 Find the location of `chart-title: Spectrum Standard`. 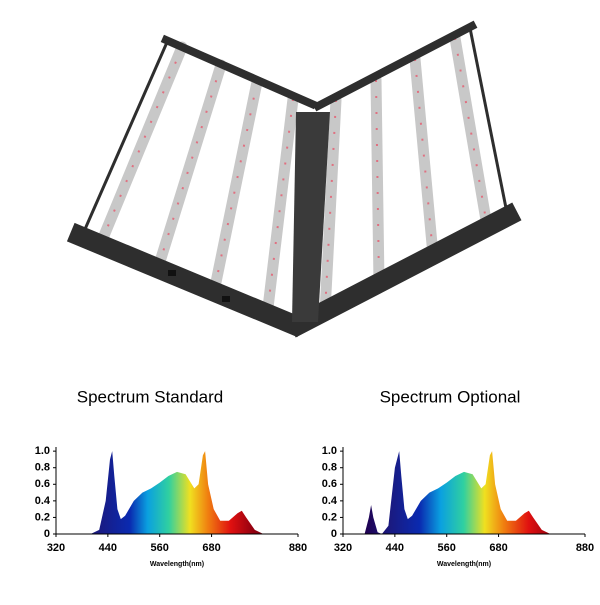

chart-title: Spectrum Standard is located at coordinates (150, 396).